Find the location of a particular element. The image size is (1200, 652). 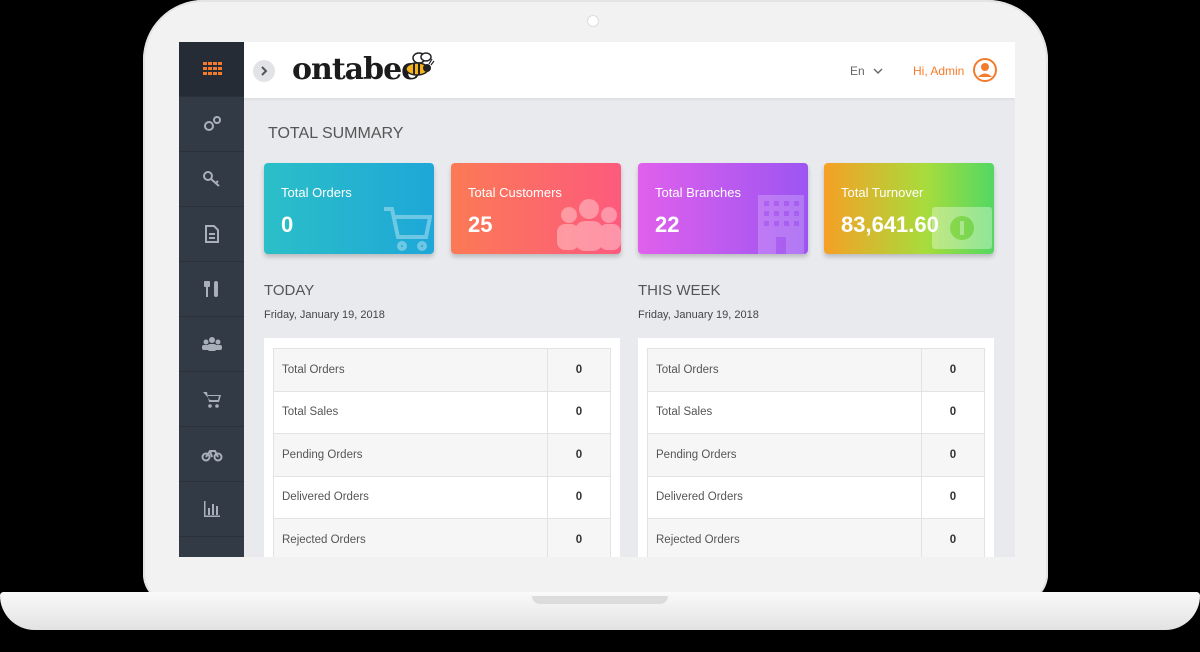

today-title: TODAY is located at coordinates (289, 290).